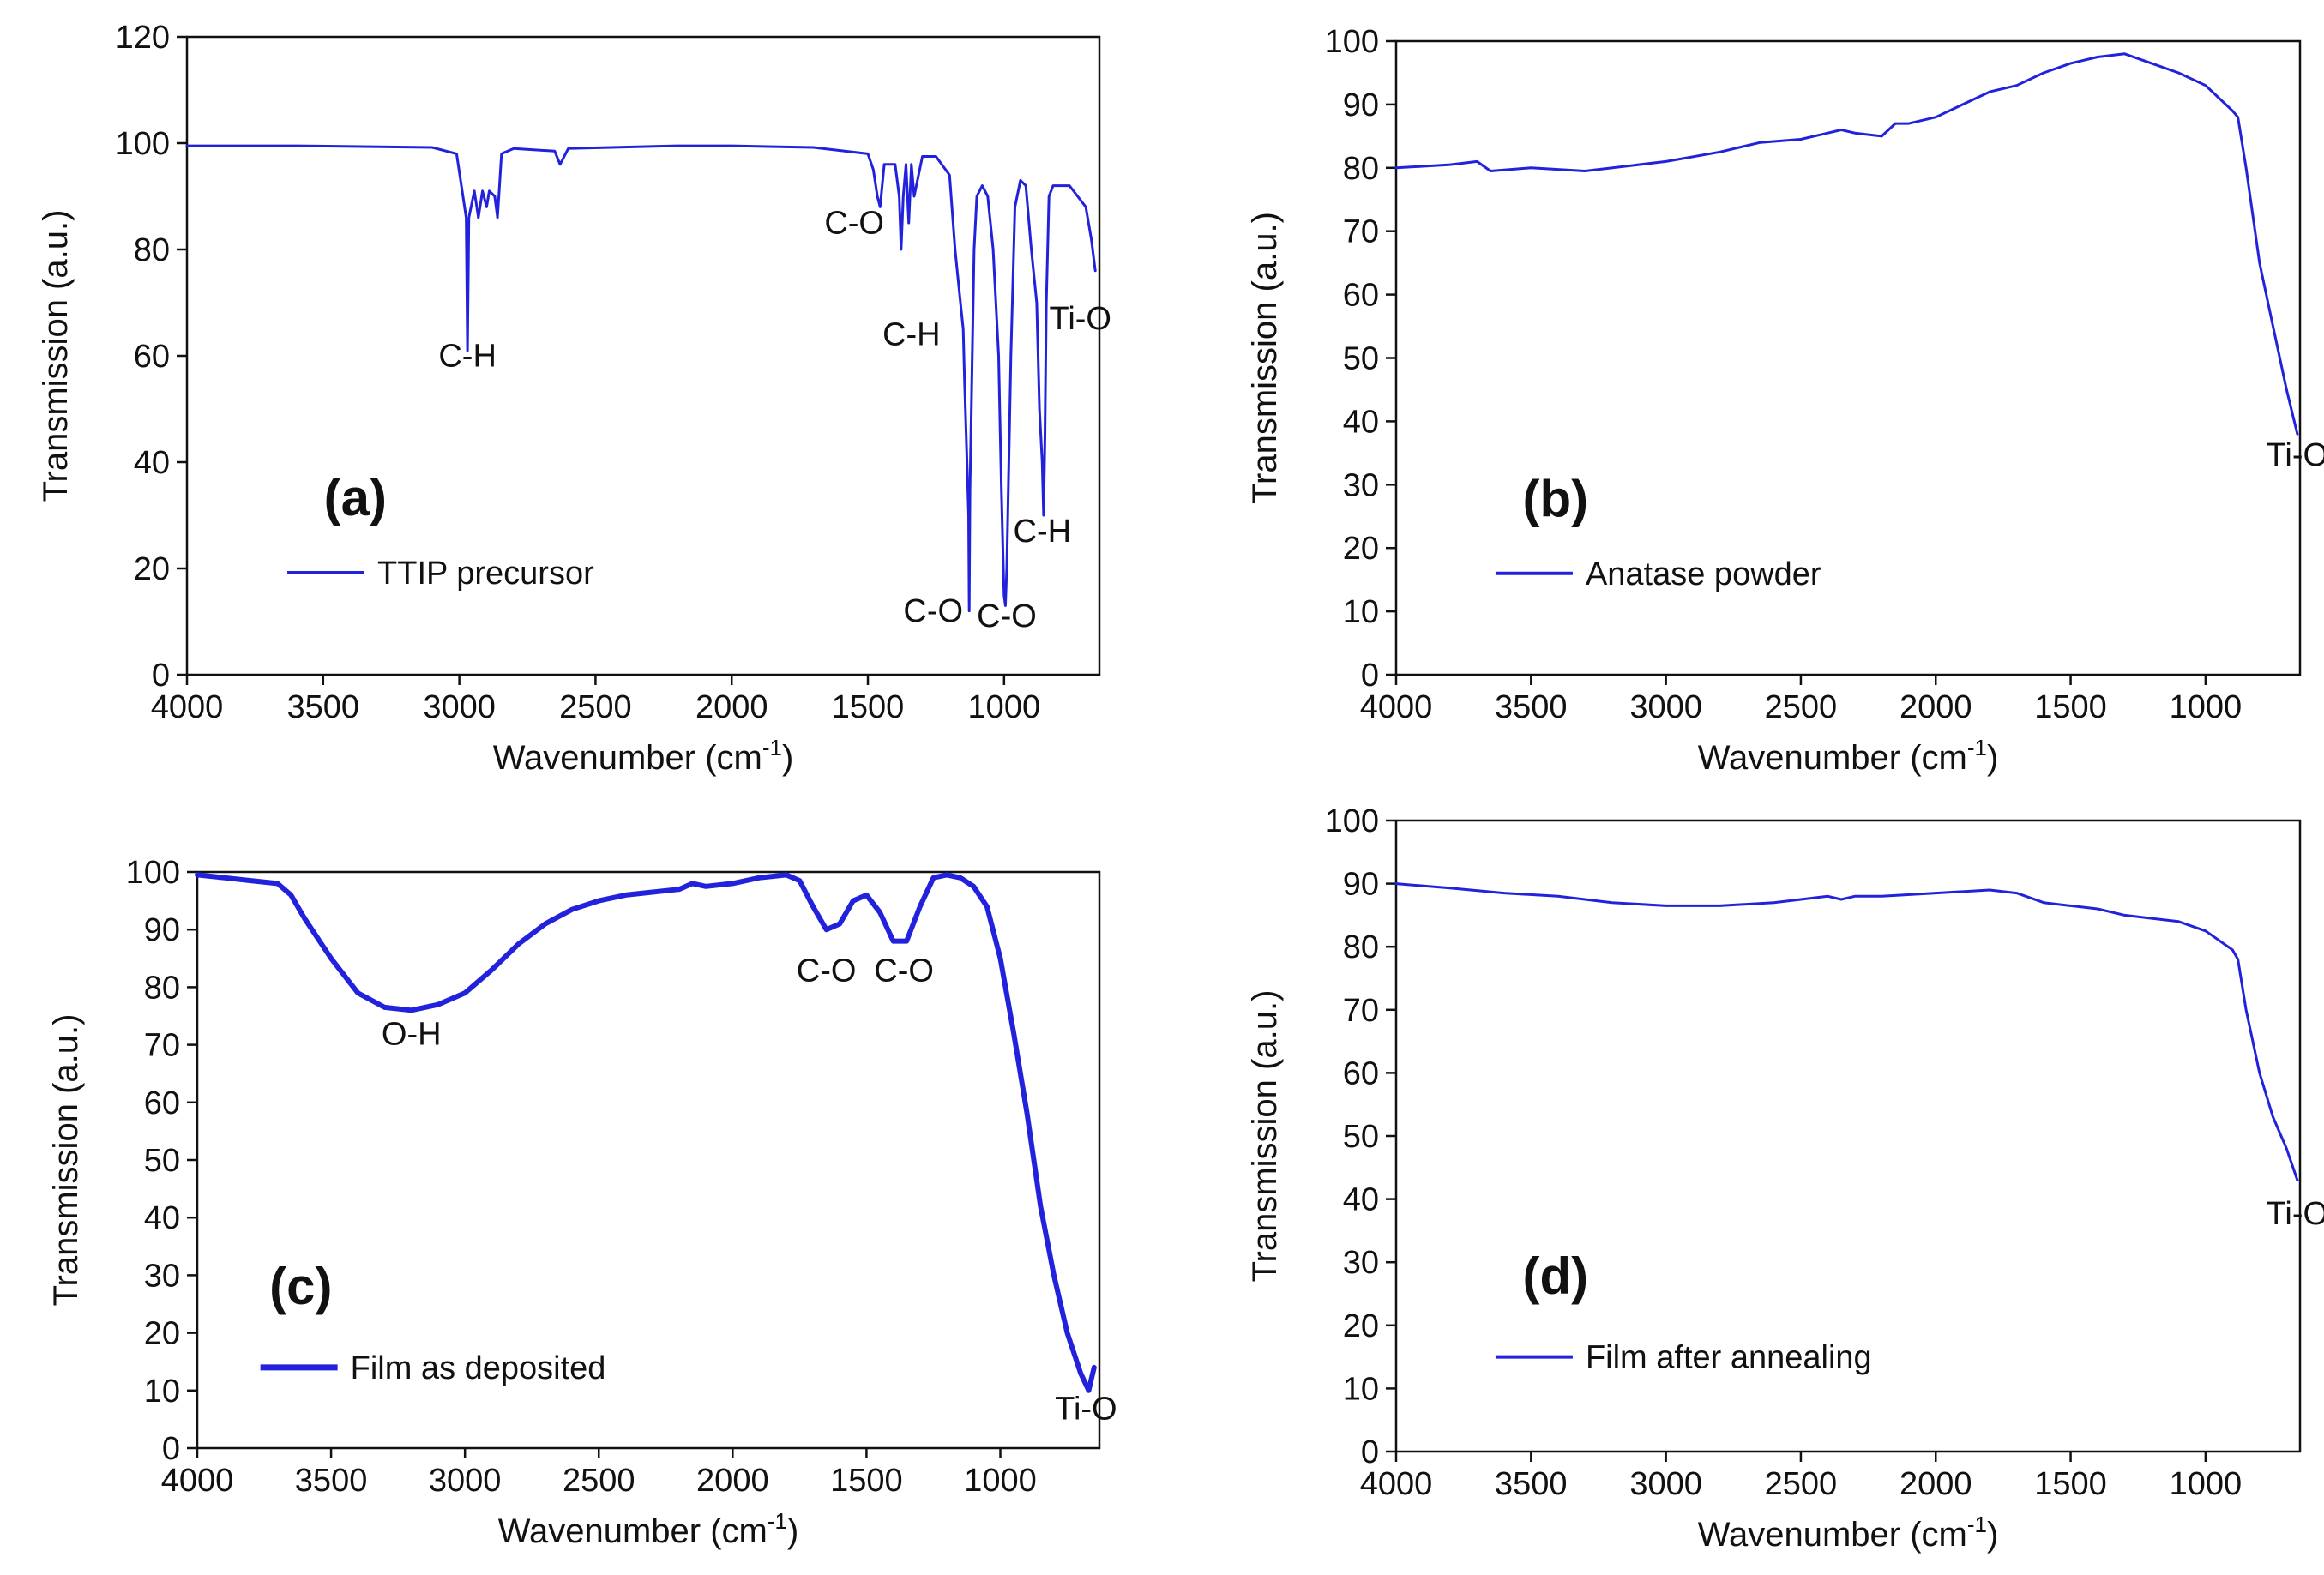 This screenshot has width=2324, height=1575. What do you see at coordinates (1361, 947) in the screenshot?
I see `panel-d-y-tick-label: 80` at bounding box center [1361, 947].